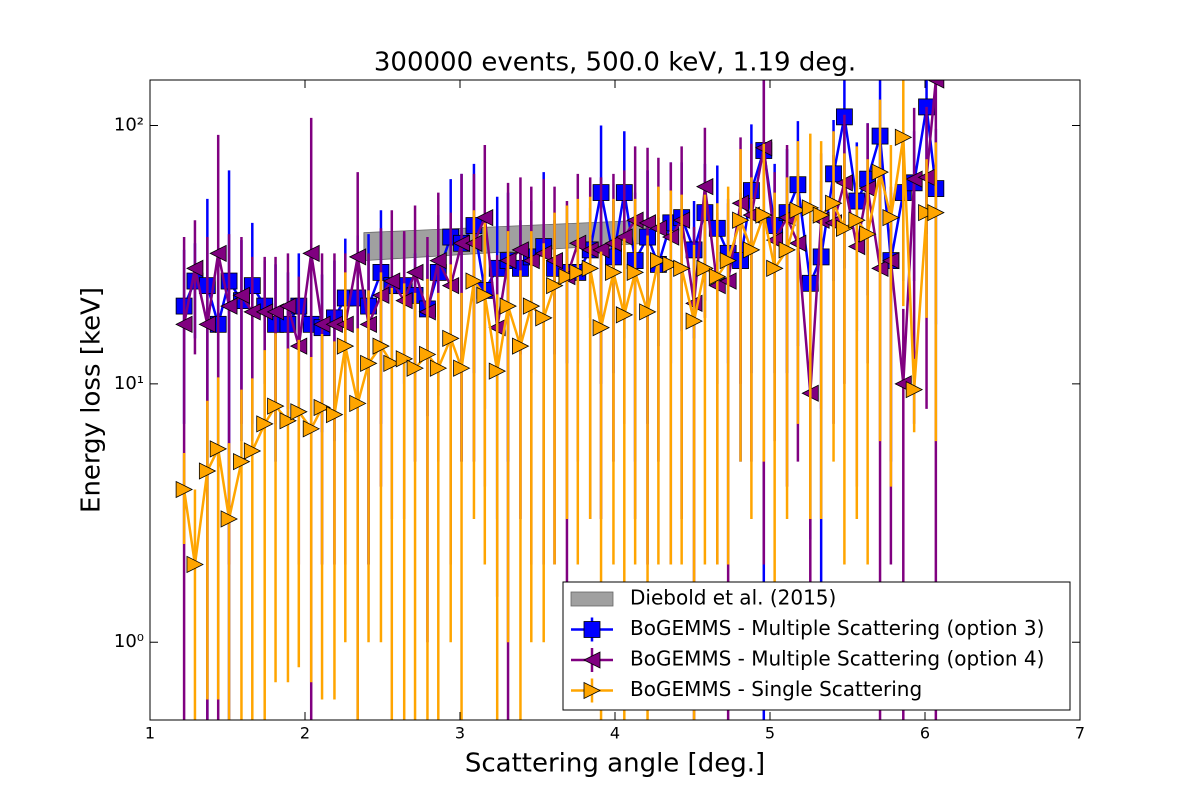 Image resolution: width=1200 pixels, height=800 pixels. Describe the element at coordinates (615, 764) in the screenshot. I see `x-axis-label: Scattering angle [deg.]` at that location.